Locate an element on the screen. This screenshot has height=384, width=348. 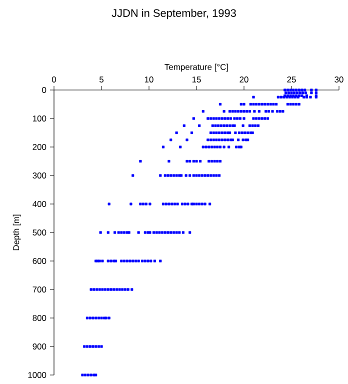
y-tick-label: 100 is located at coordinates (39, 119).